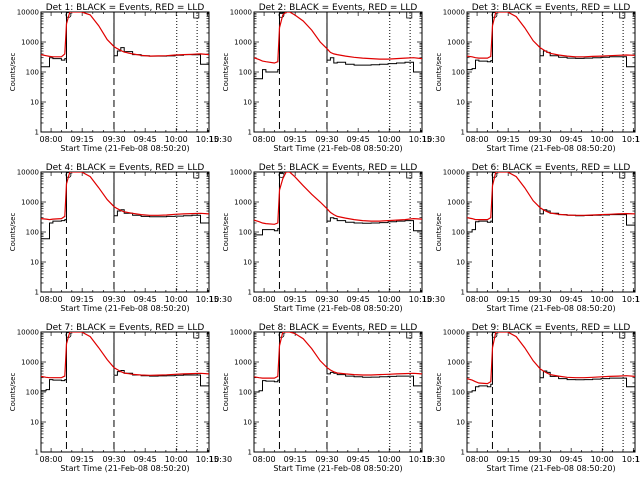 This screenshot has width=640, height=480. I want to click on panel-title: Det 8: BLACK = Events, RED = LLD, so click(338, 328).